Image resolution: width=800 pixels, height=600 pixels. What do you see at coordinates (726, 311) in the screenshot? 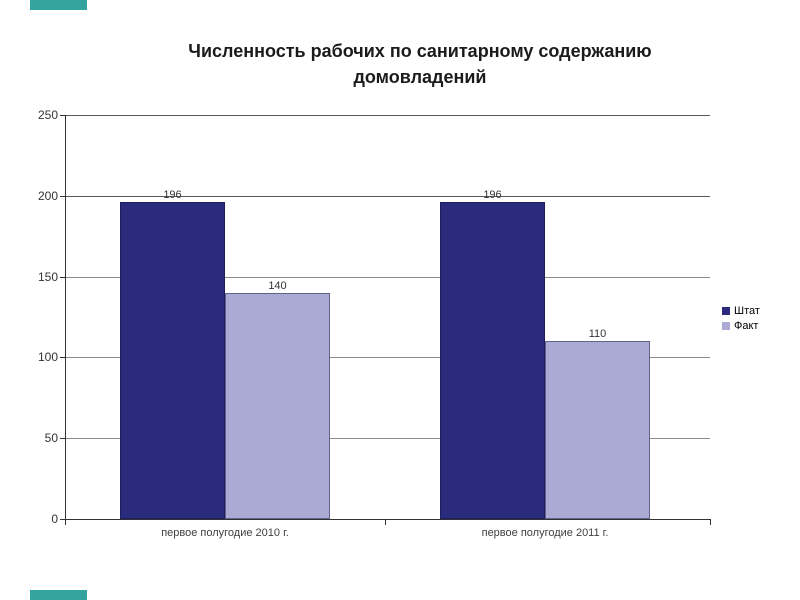
I see `legend-swatch-shtat` at bounding box center [726, 311].